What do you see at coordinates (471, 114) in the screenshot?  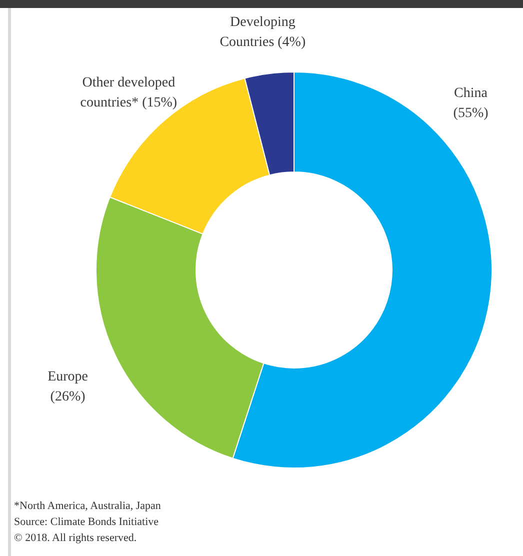 I see `data-label: (55%)` at bounding box center [471, 114].